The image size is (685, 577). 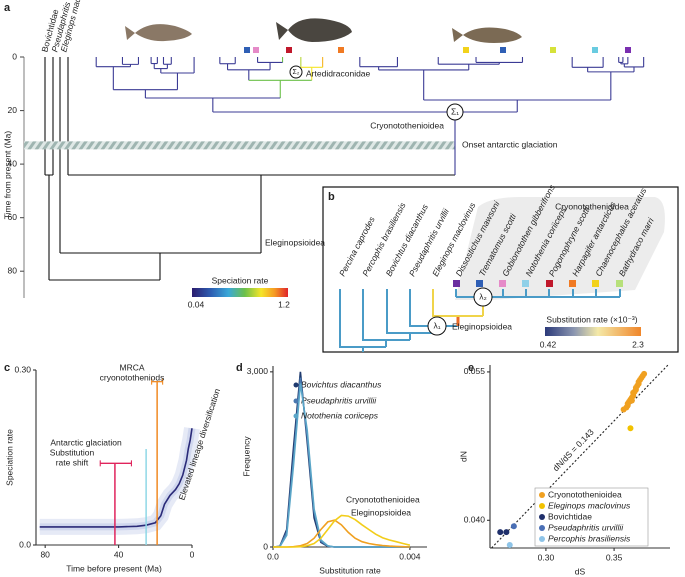 I want to click on x-axis-label: dS, so click(x=580, y=571).